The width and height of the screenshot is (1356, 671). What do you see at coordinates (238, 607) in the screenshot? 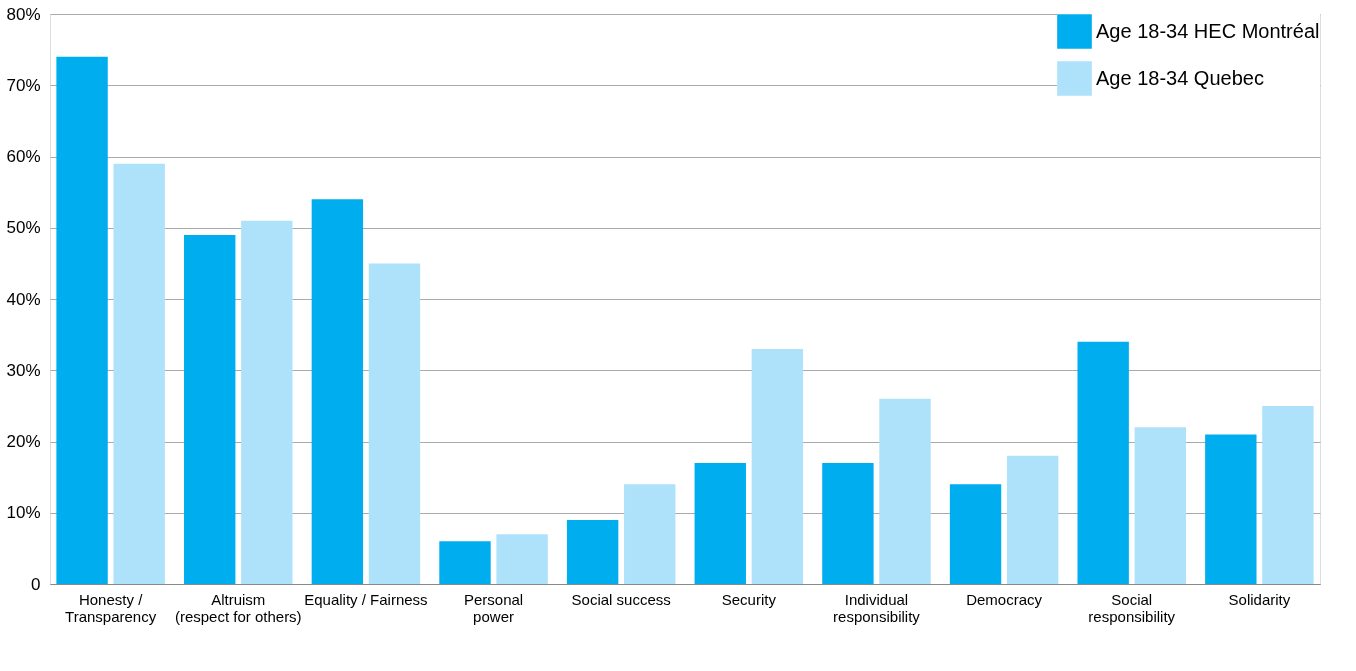
I see `x-tick-label: Altruism (respect for others)` at bounding box center [238, 607].